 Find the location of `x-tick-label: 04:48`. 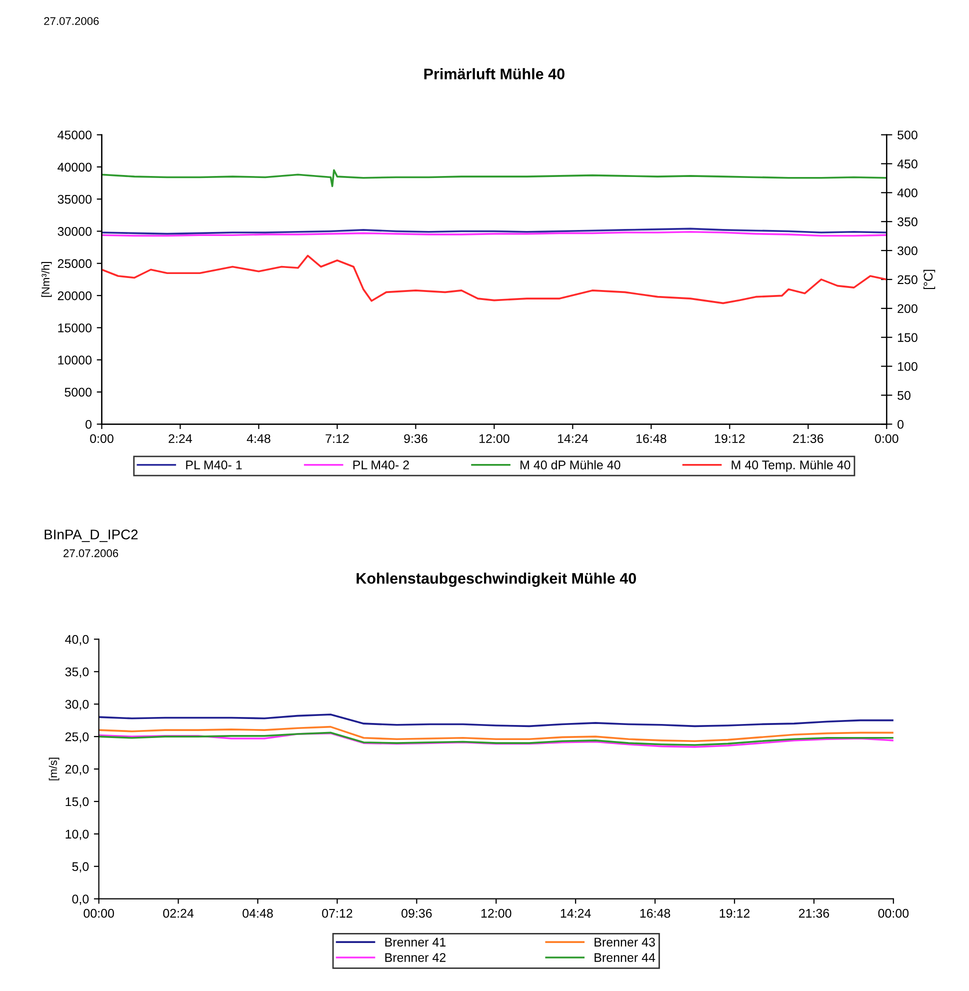

x-tick-label: 04:48 is located at coordinates (257, 913).